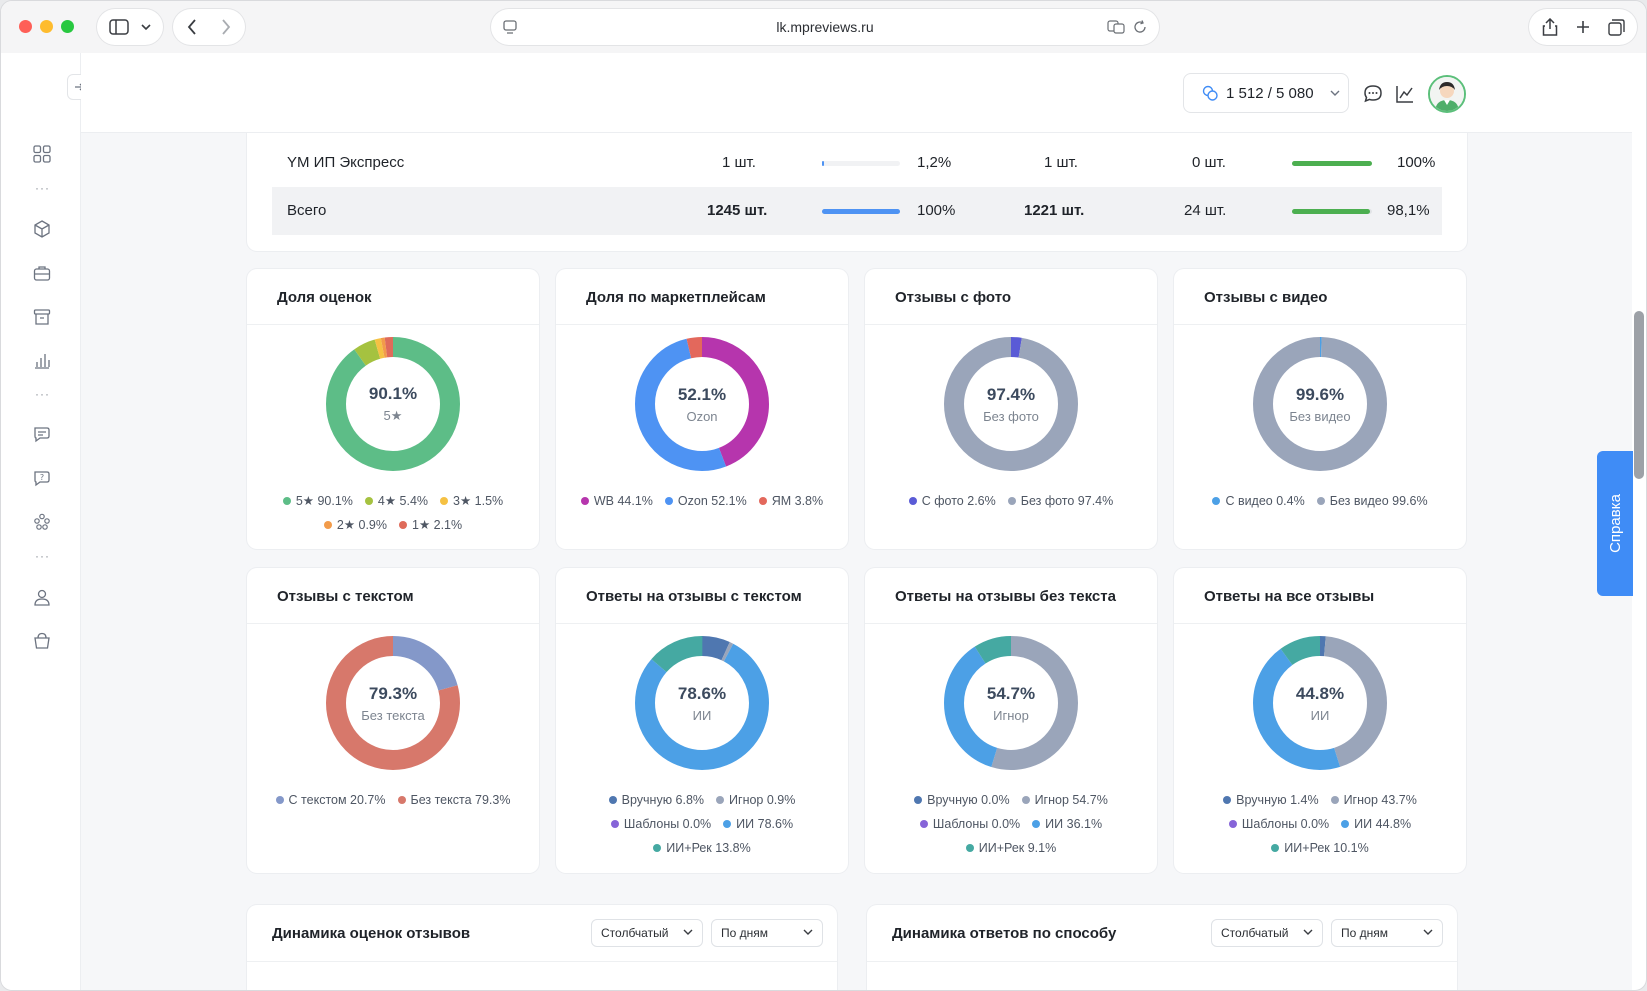 This screenshot has width=1647, height=991. What do you see at coordinates (962, 800) in the screenshot?
I see `legend-item: Вручную 0.0%` at bounding box center [962, 800].